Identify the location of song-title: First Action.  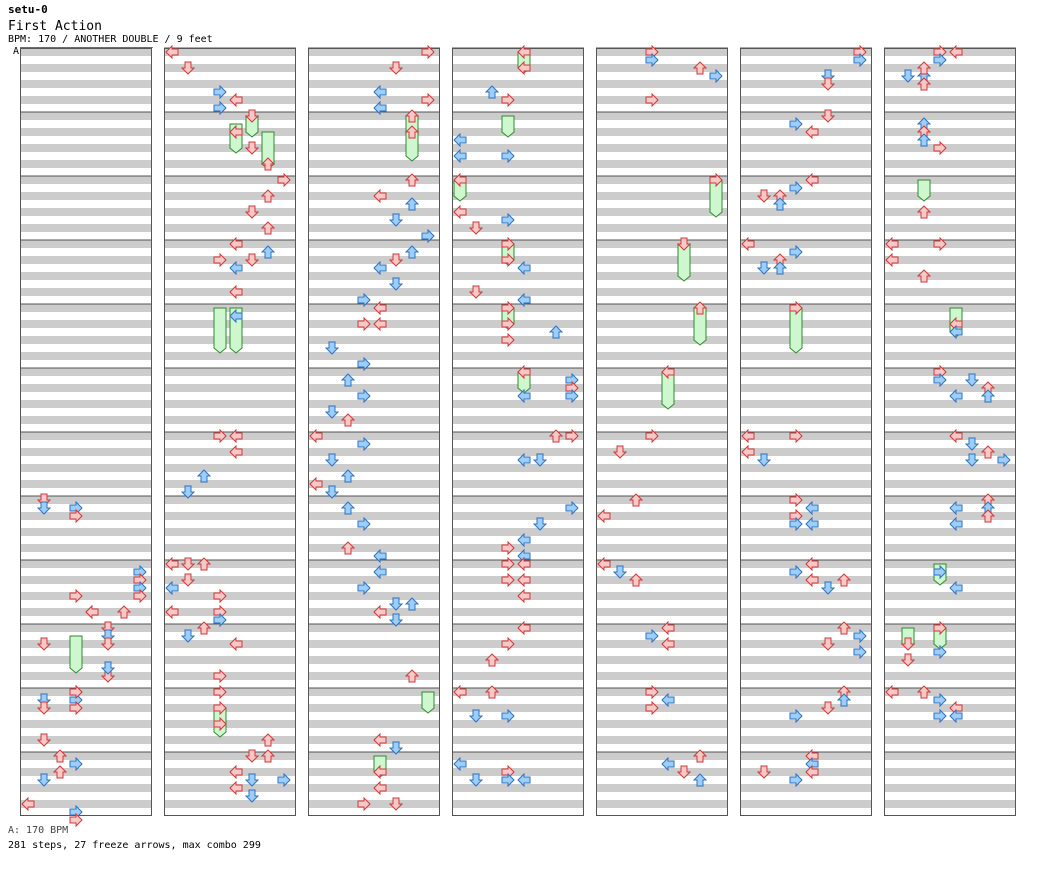
(55, 26).